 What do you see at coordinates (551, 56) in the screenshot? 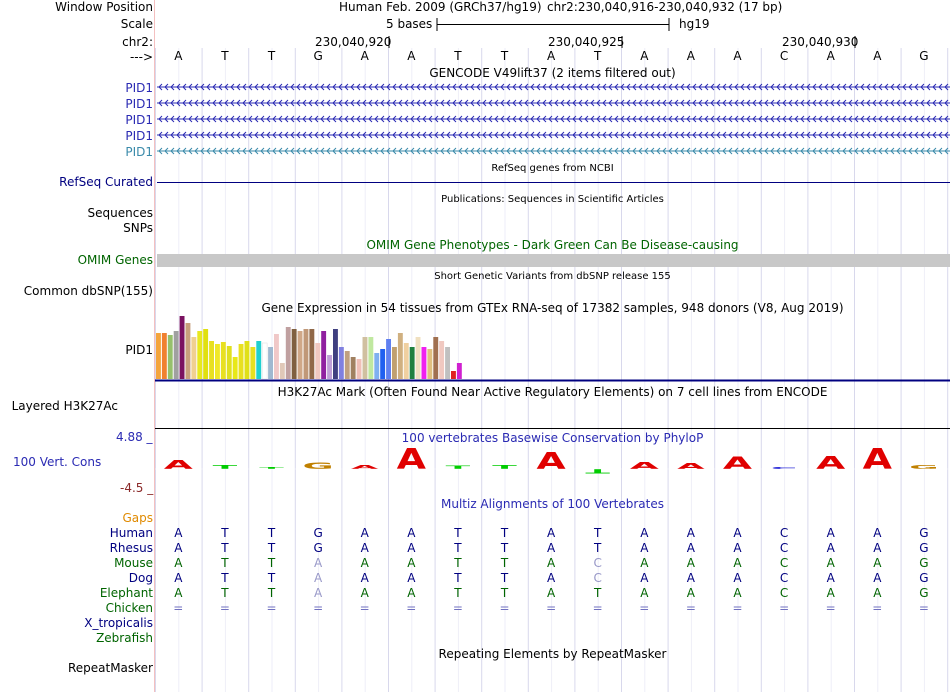
I see `base-letter: A` at bounding box center [551, 56].